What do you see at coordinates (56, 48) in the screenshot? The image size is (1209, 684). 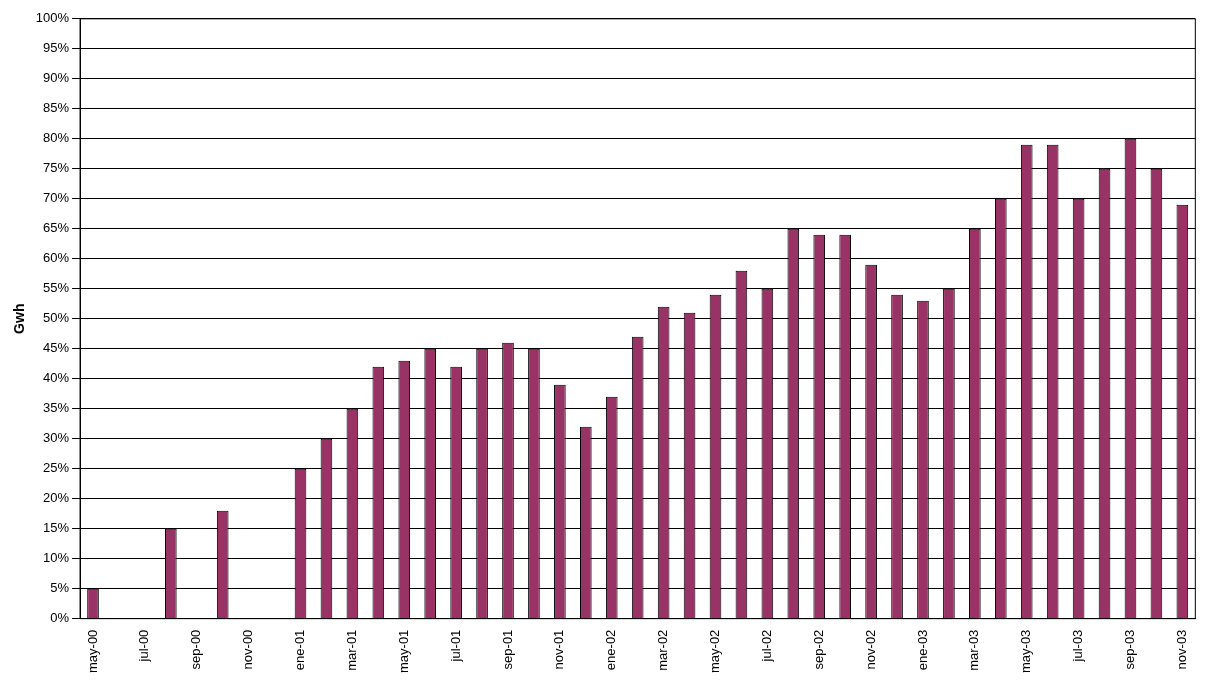 I see `y-tick-label: 95%` at bounding box center [56, 48].